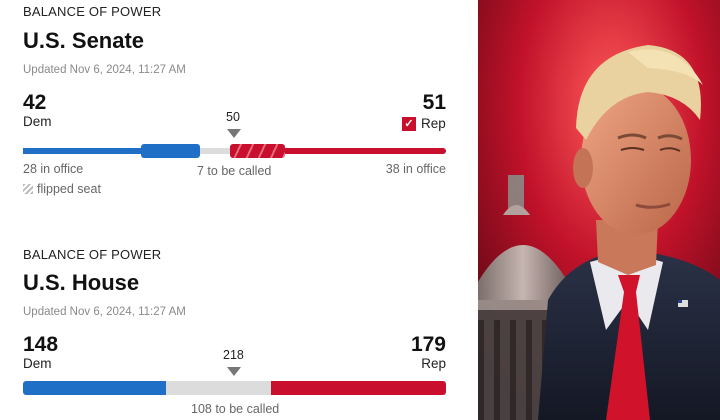 The width and height of the screenshot is (720, 420). I want to click on senate-uncalled-segment, so click(215, 151).